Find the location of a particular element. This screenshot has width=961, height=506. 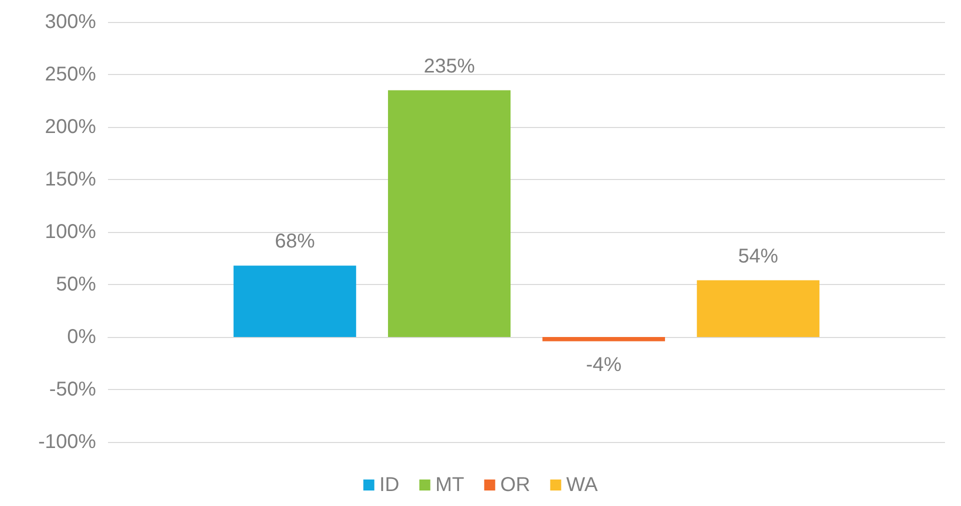

y-tick-label: -50% is located at coordinates (72, 389).